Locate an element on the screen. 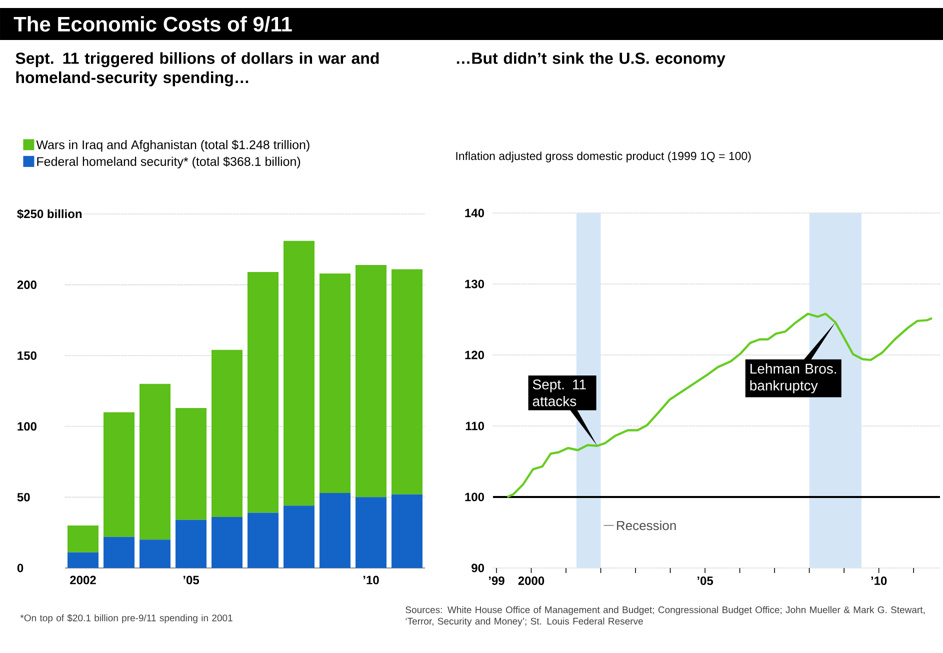 The width and height of the screenshot is (943, 653). band-label: Recession is located at coordinates (646, 525).